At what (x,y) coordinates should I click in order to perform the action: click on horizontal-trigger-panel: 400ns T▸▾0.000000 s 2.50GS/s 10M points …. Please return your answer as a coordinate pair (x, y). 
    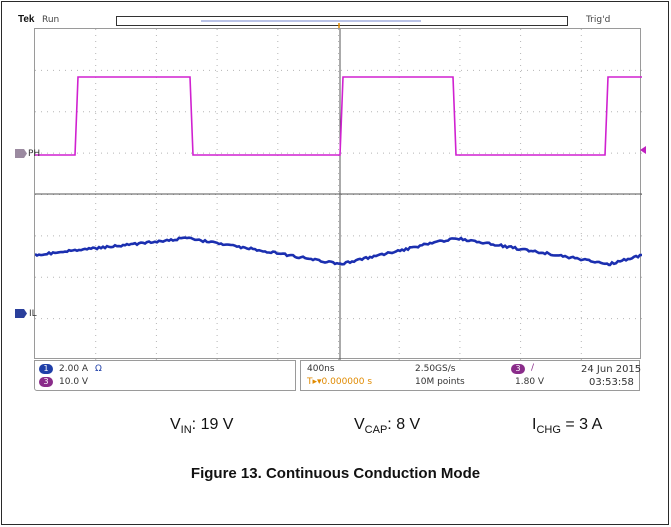
    Looking at the image, I should click on (470, 375).